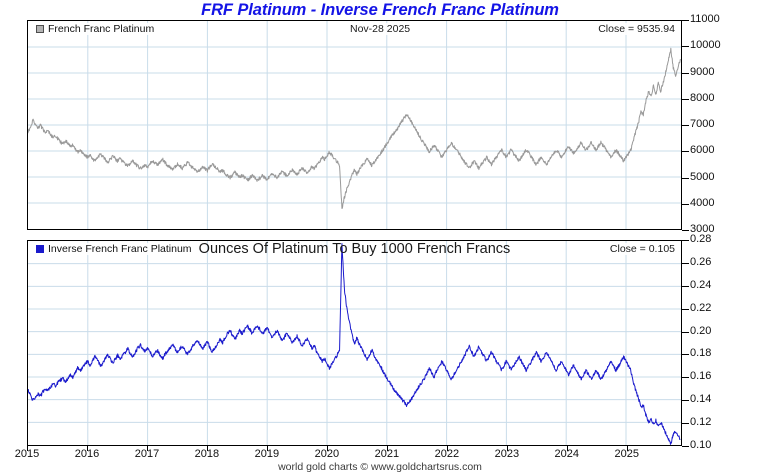 The image size is (760, 475). What do you see at coordinates (701, 399) in the screenshot?
I see `bottom-y-label: 0.14` at bounding box center [701, 399].